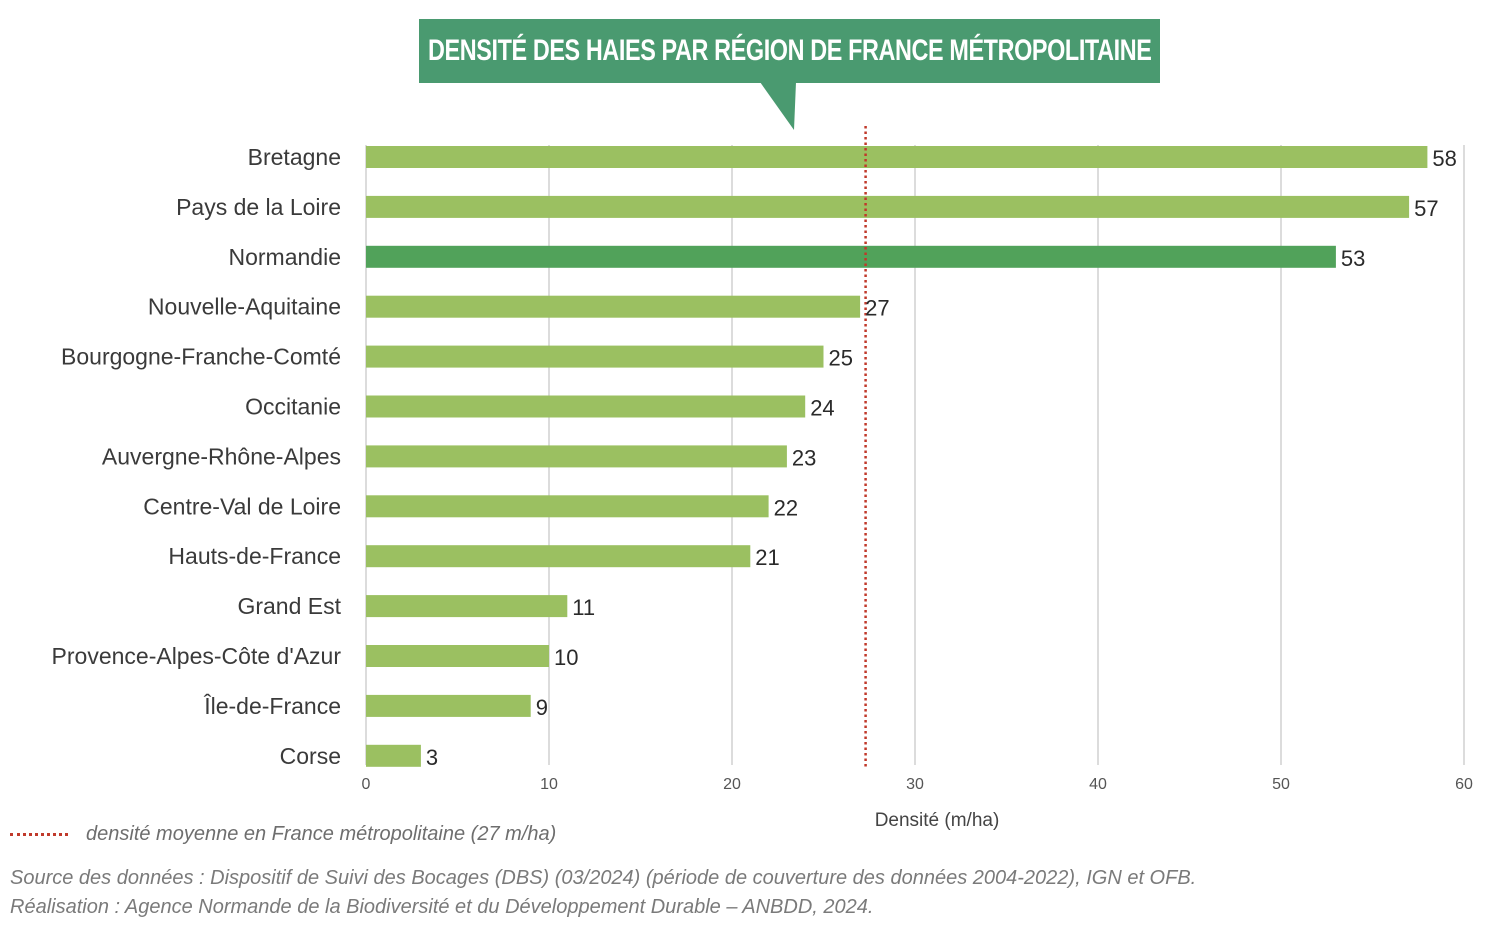  Describe the element at coordinates (293, 407) in the screenshot. I see `category-label: Occitanie` at that location.